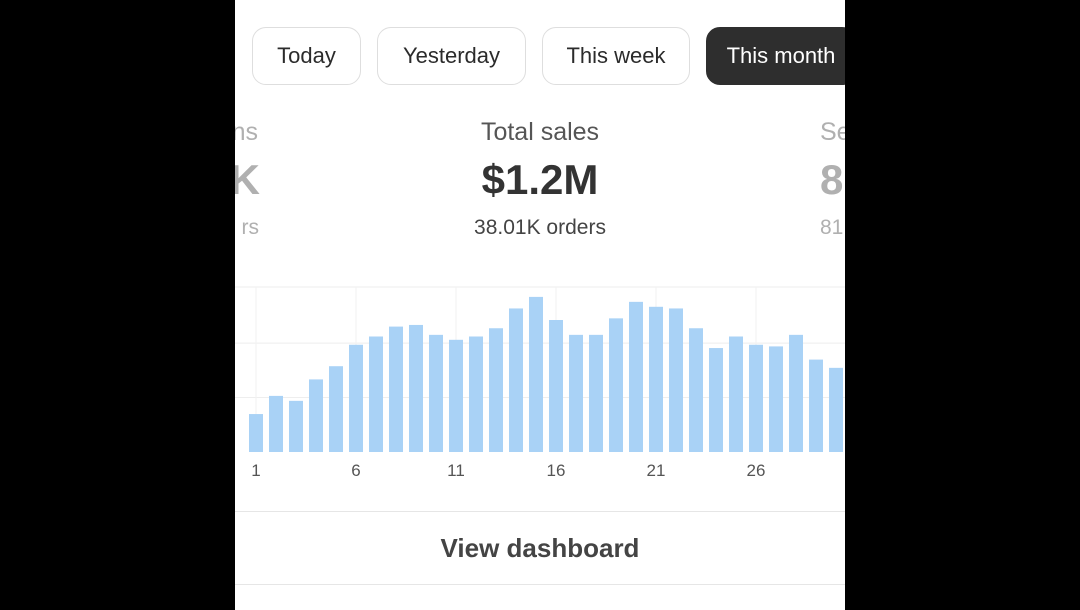 This screenshot has height=610, width=1080. What do you see at coordinates (832, 227) in the screenshot?
I see `next-stat-sub: 81` at bounding box center [832, 227].